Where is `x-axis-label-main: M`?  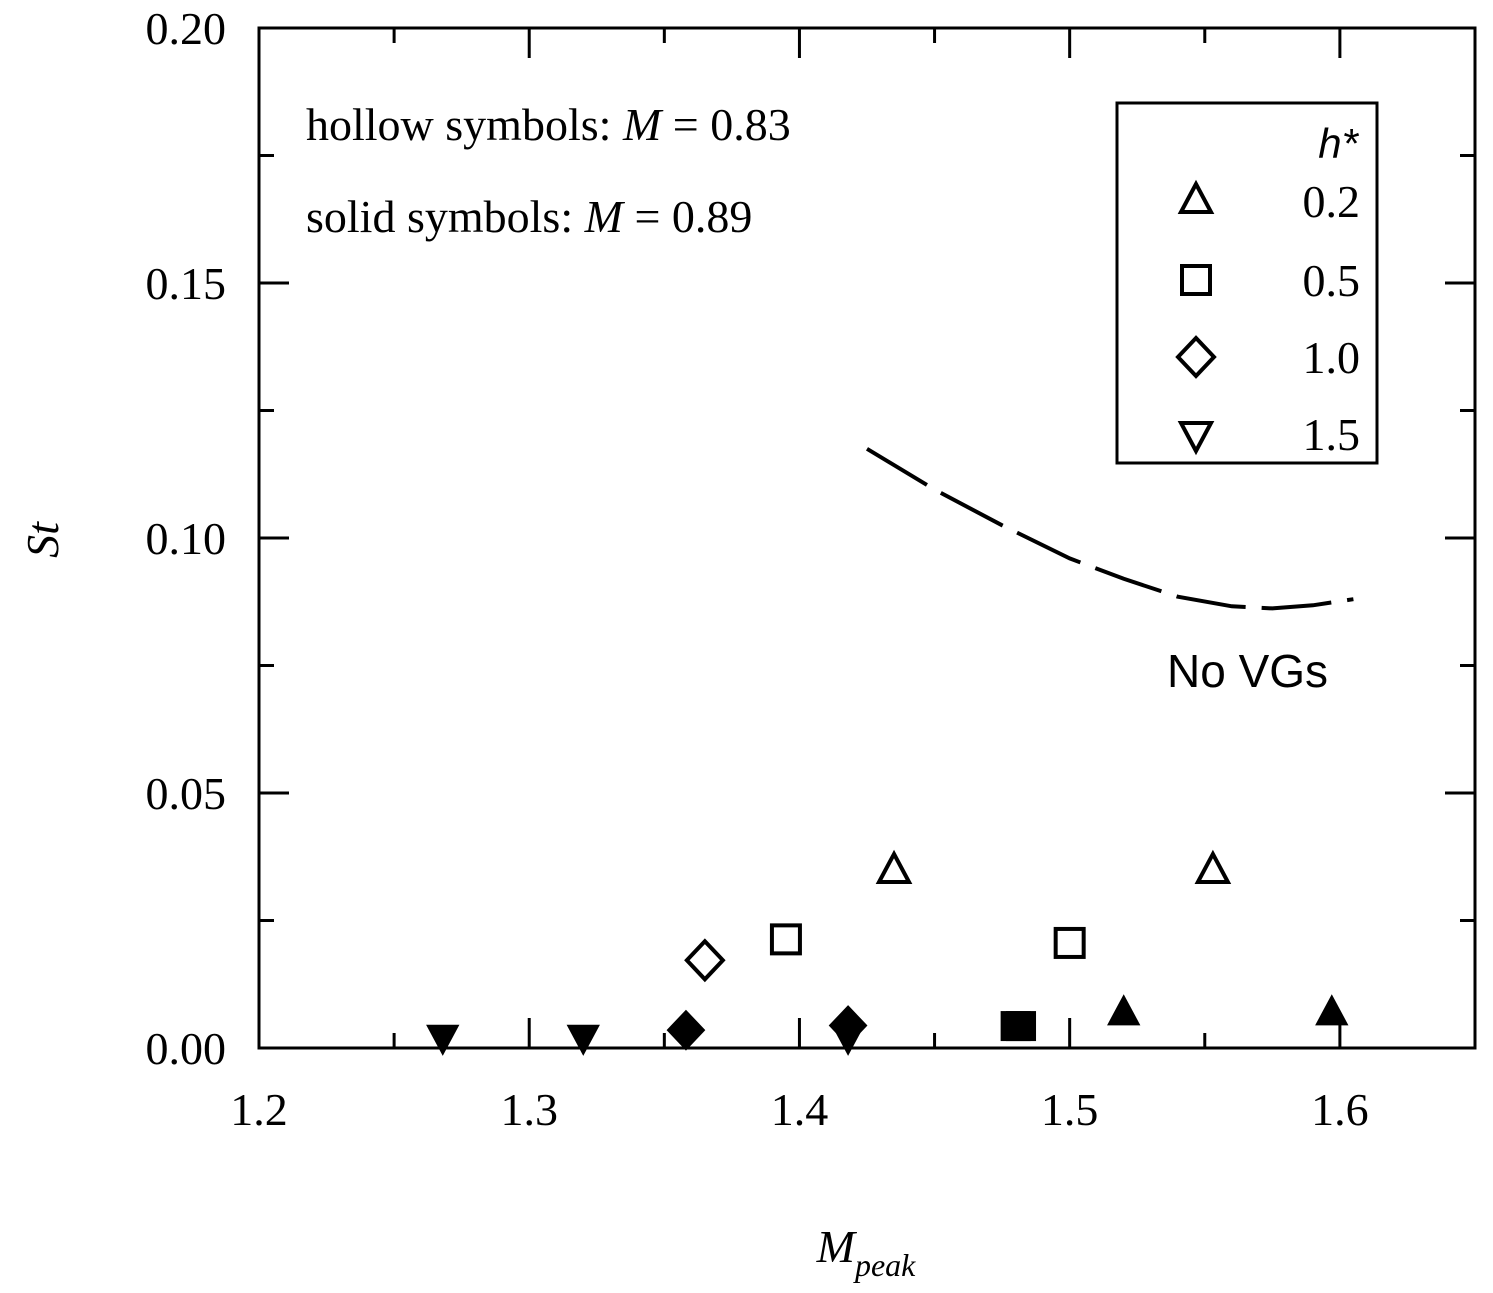
x-axis-label-main: M is located at coordinates (837, 1246).